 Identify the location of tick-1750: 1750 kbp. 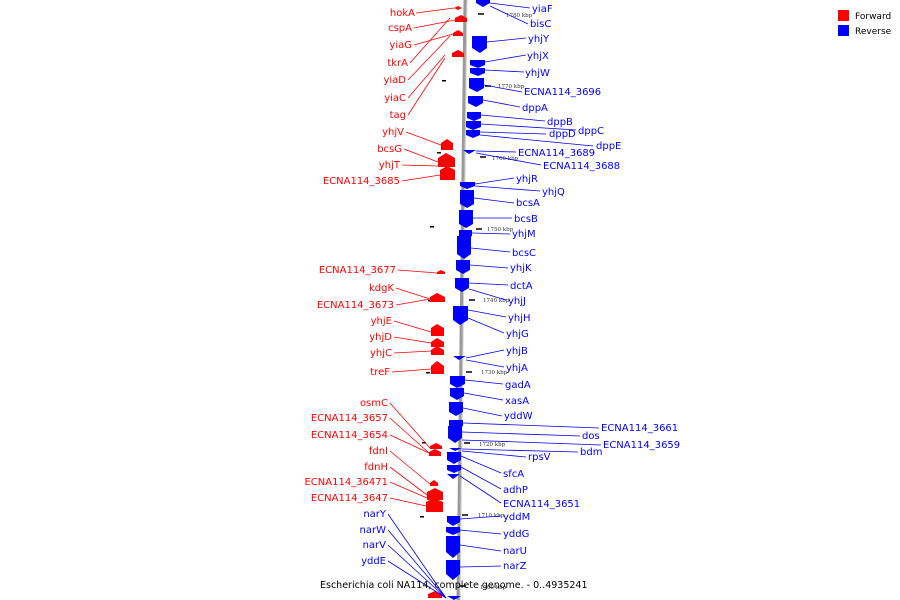
(495, 230).